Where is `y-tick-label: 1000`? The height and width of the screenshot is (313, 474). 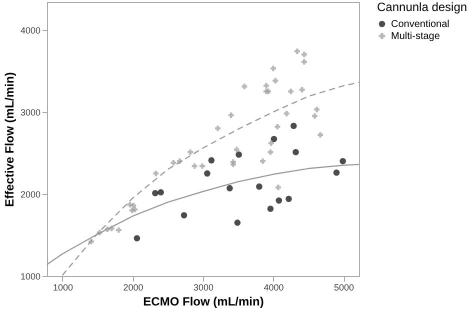 y-tick-label: 1000 is located at coordinates (30, 277).